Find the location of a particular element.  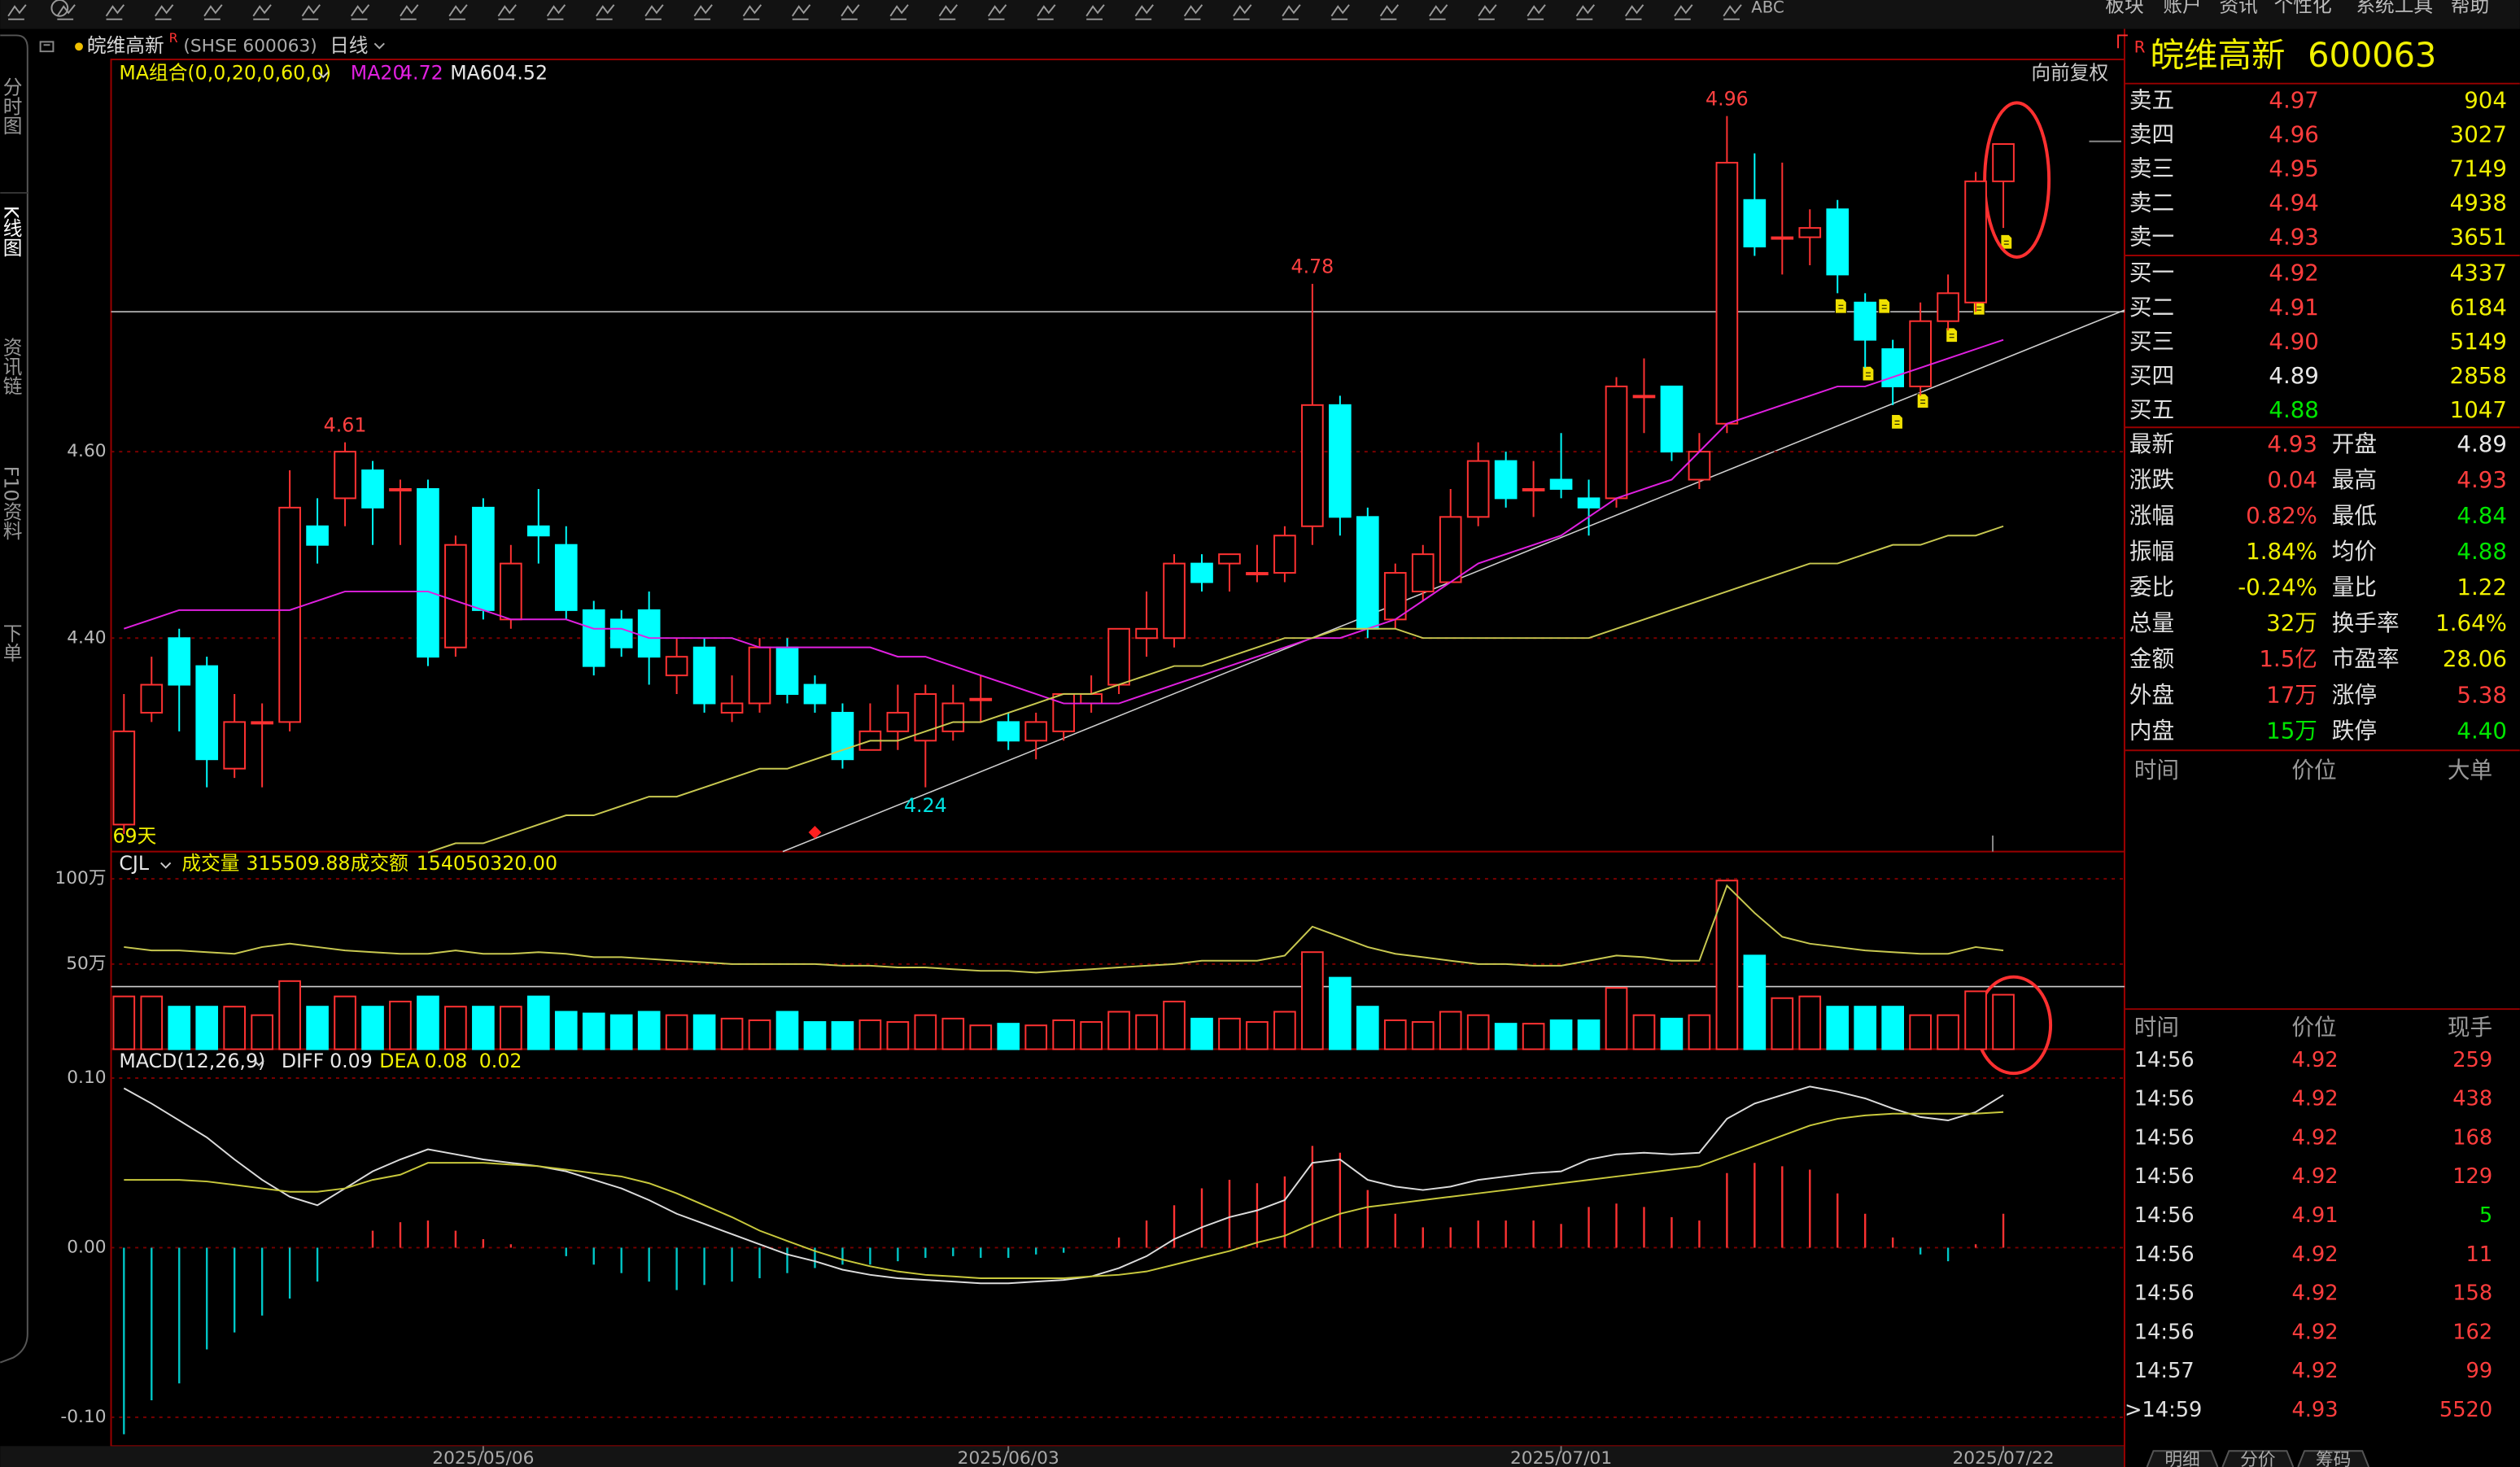

sidebar-tab: K线图 is located at coordinates (12, 232).